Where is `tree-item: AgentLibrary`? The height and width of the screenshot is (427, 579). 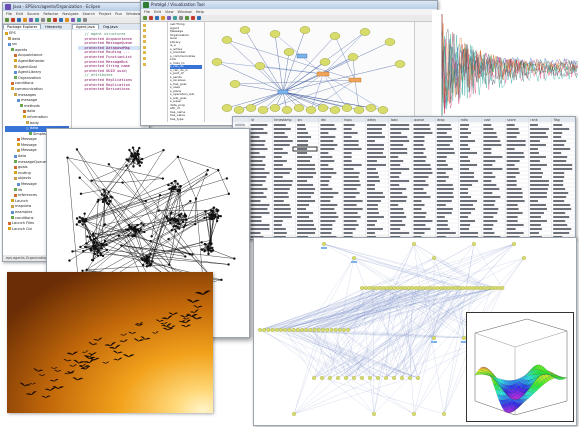
tree-item: AgentLibrary is located at coordinates (37, 73).